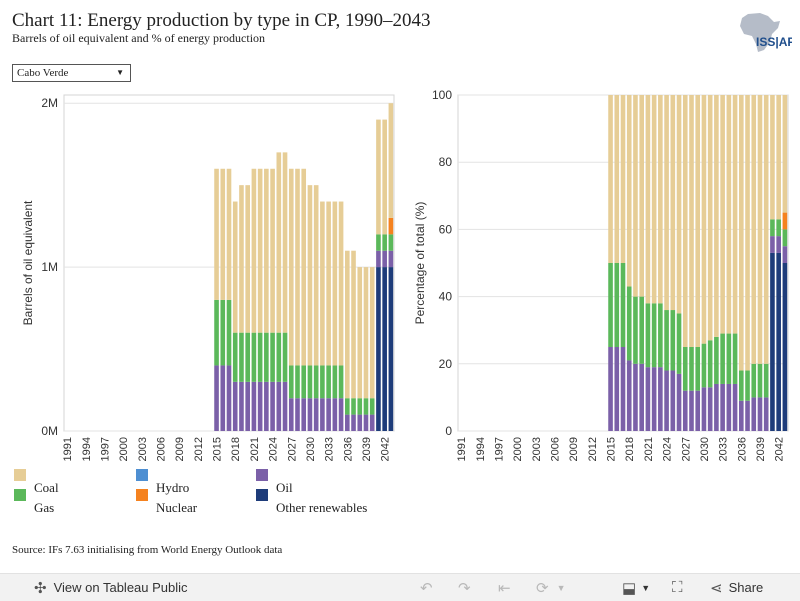 The image size is (800, 601). Describe the element at coordinates (772, 341) in the screenshot. I see `bar-segment-other-renewables` at that location.